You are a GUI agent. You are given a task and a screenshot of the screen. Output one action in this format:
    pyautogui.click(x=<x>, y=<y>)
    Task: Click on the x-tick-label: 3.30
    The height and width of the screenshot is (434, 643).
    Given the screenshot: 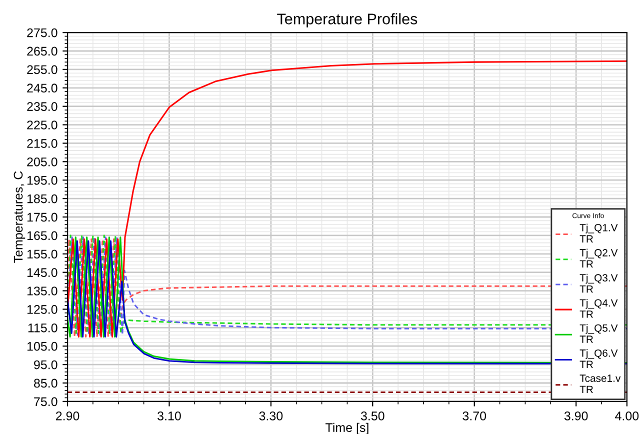 What is the action you would take?
    pyautogui.click(x=271, y=416)
    